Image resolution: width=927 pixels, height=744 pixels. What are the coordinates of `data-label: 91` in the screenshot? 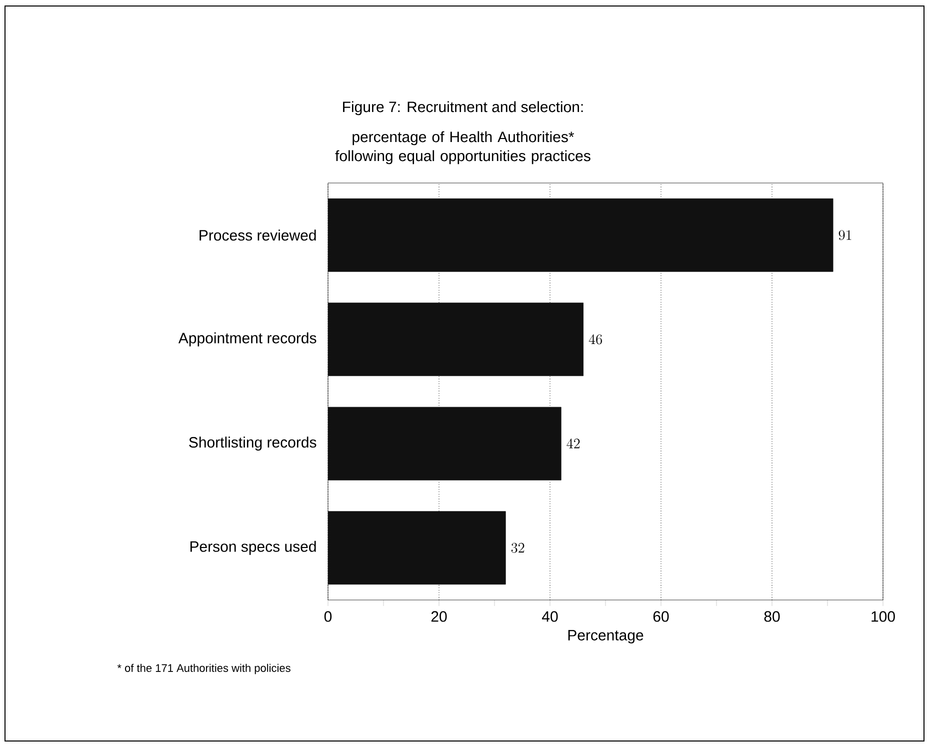 It's located at (845, 235).